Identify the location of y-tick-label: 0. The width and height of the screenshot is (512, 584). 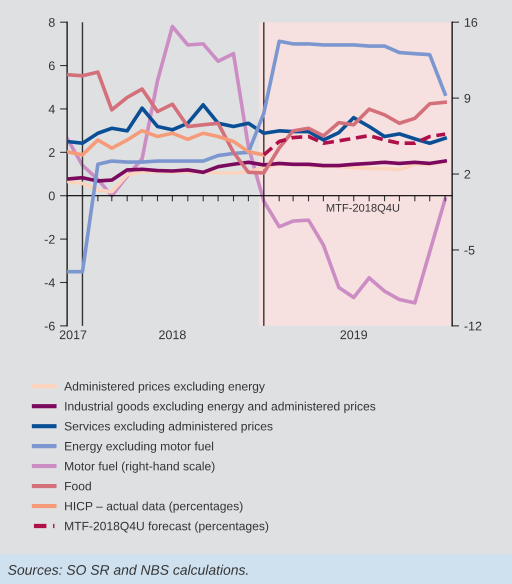
(51, 196).